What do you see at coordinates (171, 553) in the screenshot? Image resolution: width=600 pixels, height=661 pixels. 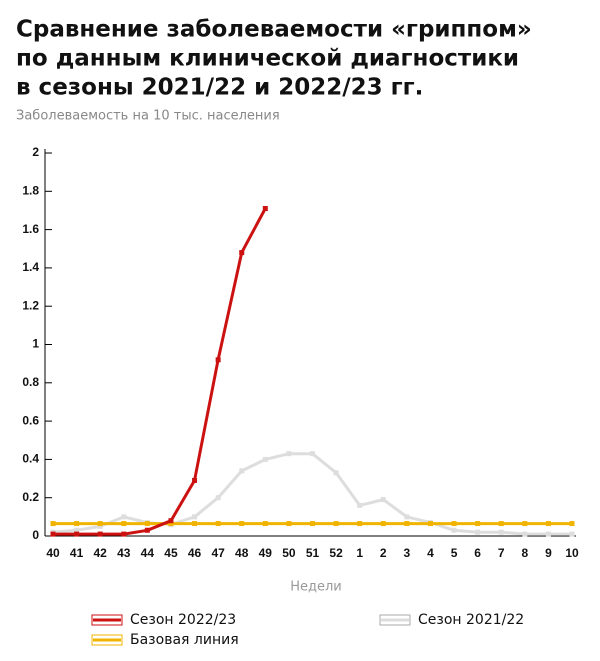 I see `x-tick-label: 45` at bounding box center [171, 553].